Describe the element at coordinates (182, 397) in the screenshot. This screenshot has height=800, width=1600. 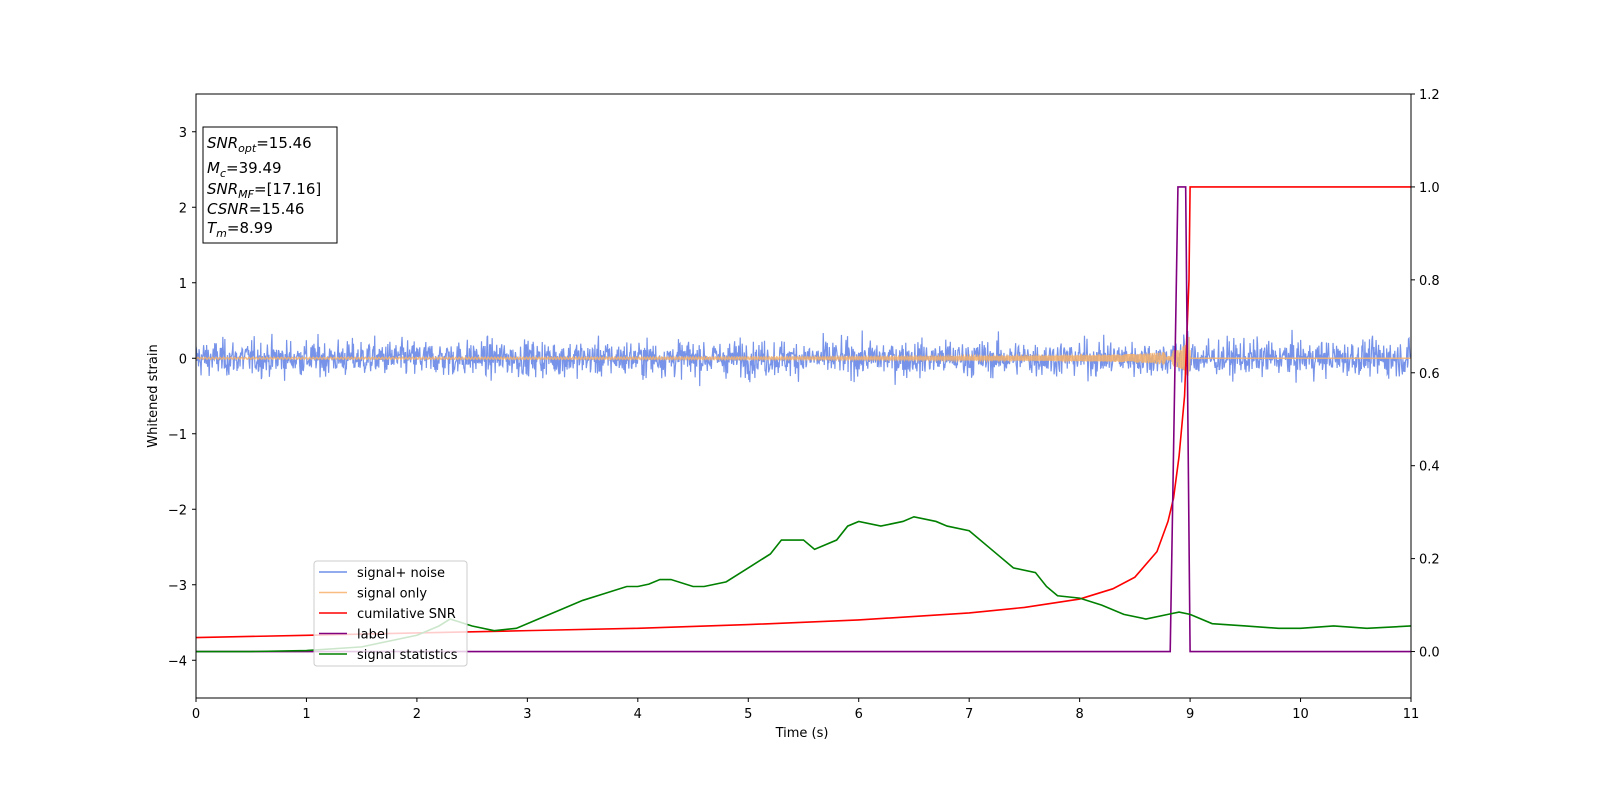
I see `y-axis-left: −4 −3 −2 −1 0 1 2 3` at that location.